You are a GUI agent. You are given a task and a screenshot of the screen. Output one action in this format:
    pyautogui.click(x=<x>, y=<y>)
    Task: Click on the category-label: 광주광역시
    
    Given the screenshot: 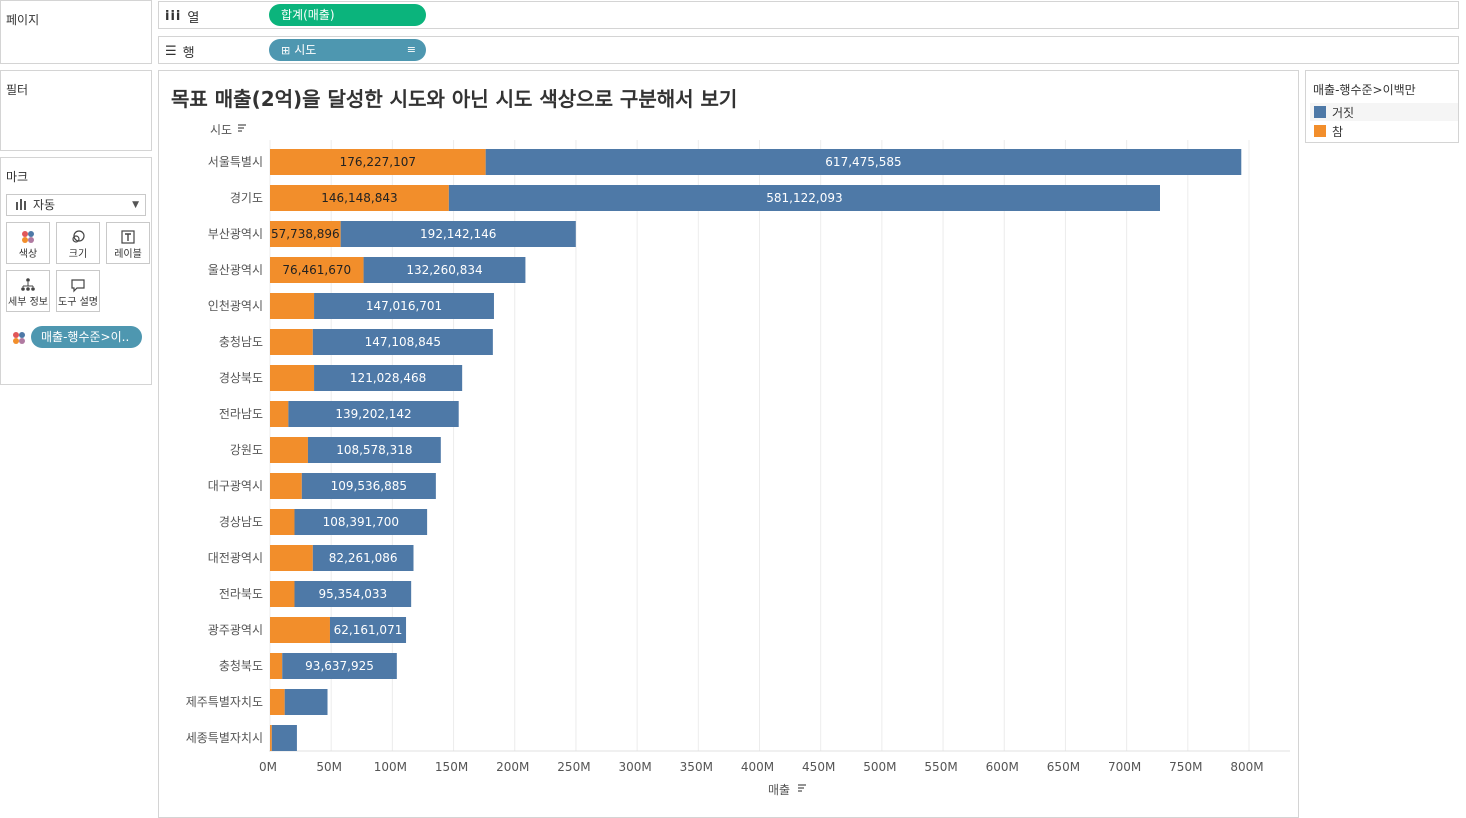 What is the action you would take?
    pyautogui.click(x=235, y=630)
    